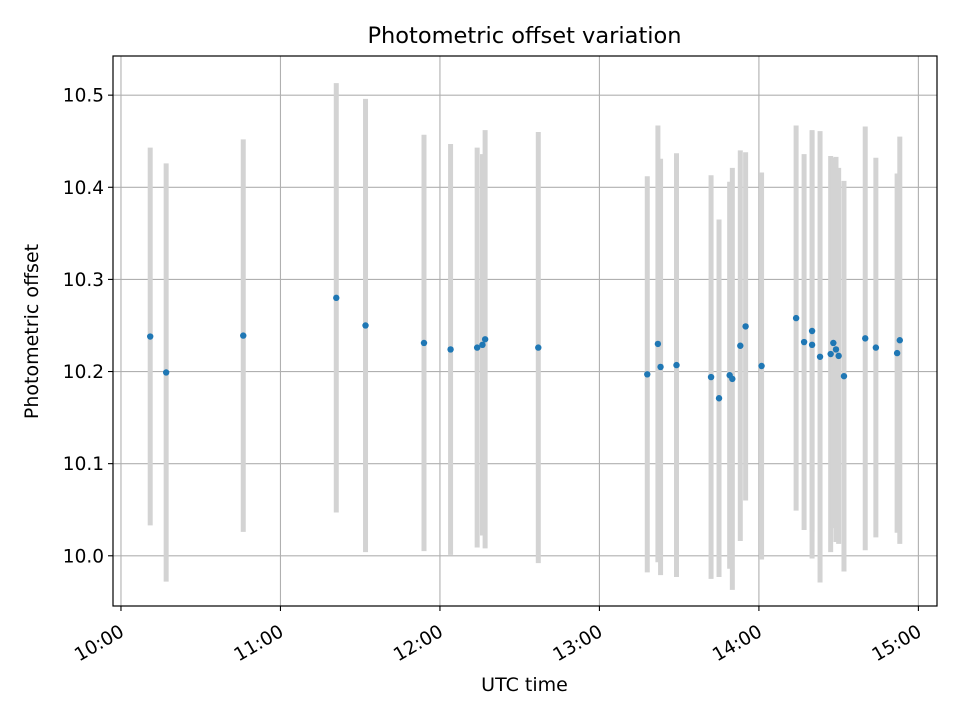 The width and height of the screenshot is (960, 720). What do you see at coordinates (525, 348) in the screenshot?
I see `data-points` at bounding box center [525, 348].